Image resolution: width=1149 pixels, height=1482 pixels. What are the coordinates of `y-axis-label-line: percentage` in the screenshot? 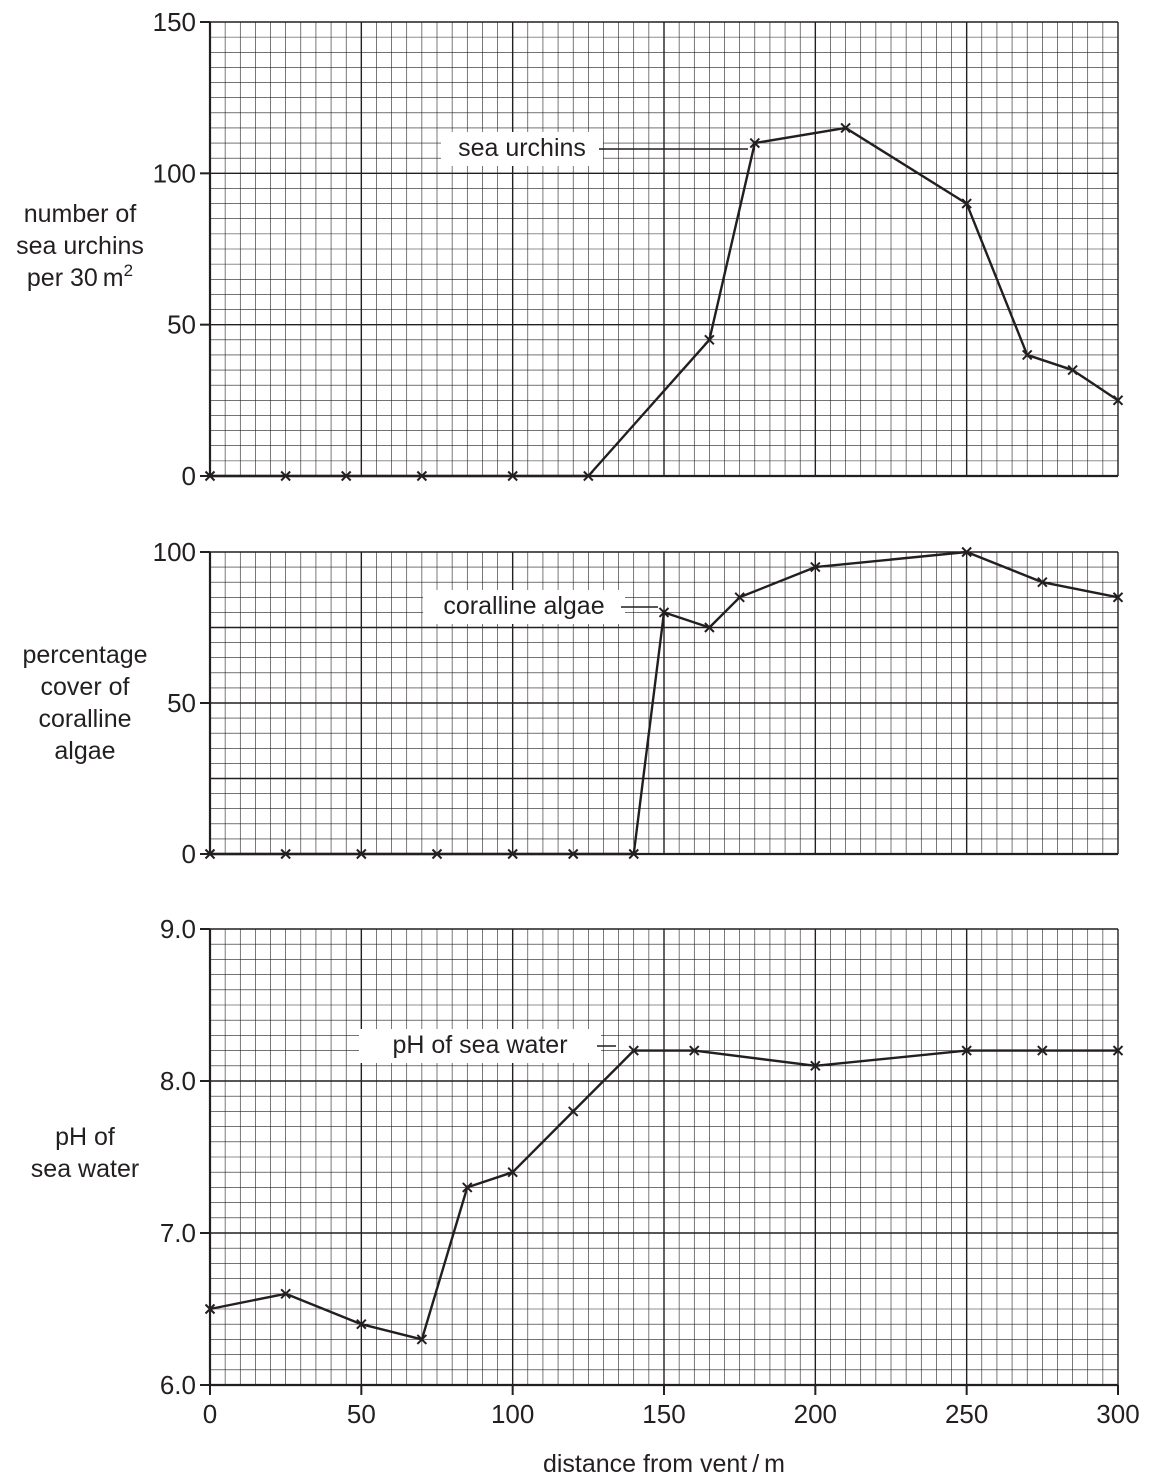 It's located at (84, 655).